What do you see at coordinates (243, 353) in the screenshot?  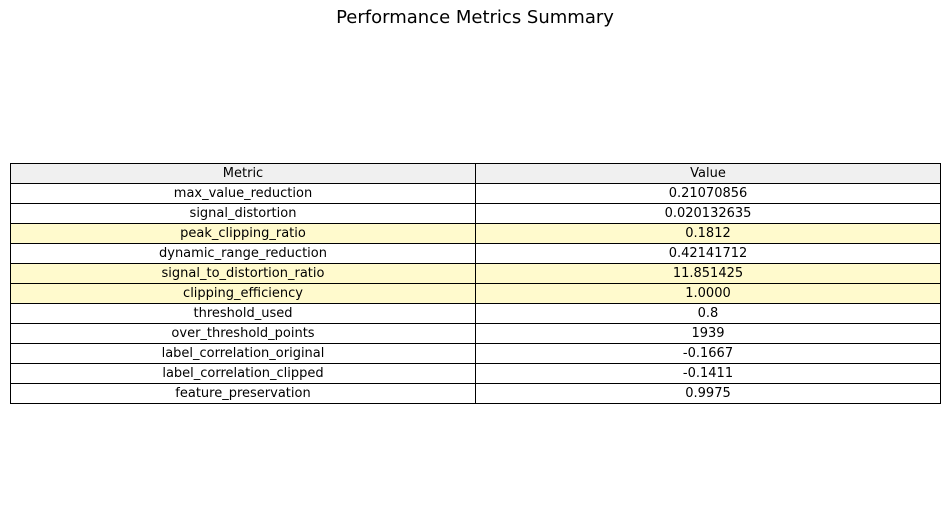 I see `metric-name-cell: label_correlation_original` at bounding box center [243, 353].